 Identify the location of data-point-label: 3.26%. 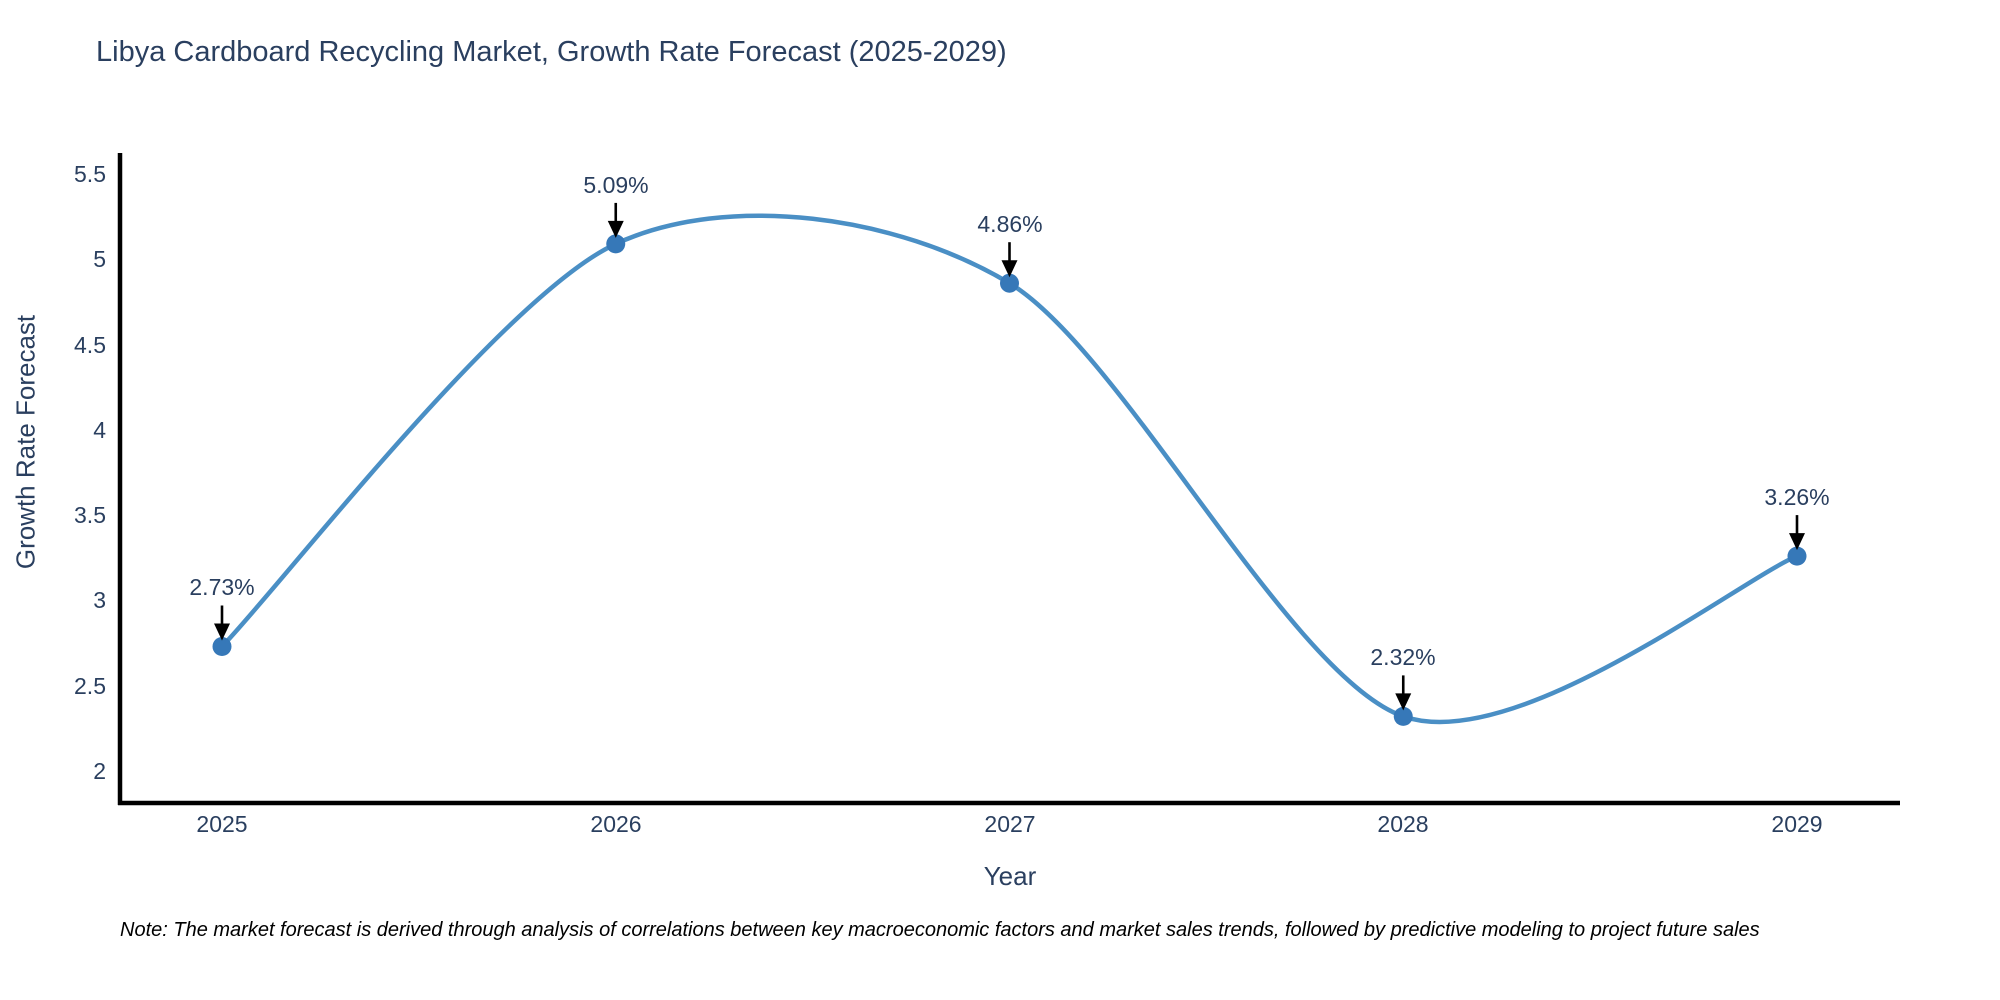
(1797, 497).